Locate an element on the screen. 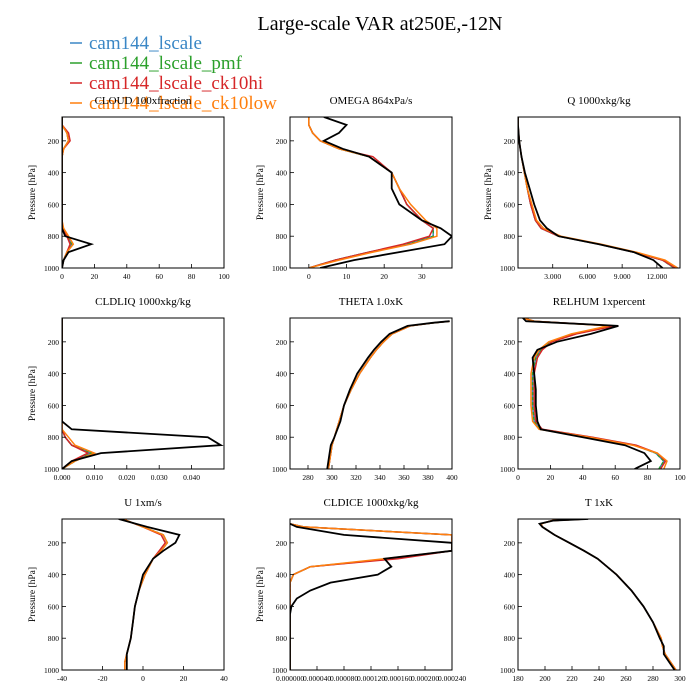 The height and width of the screenshot is (700, 700). legend-label: cam144_lscale is located at coordinates (145, 43).